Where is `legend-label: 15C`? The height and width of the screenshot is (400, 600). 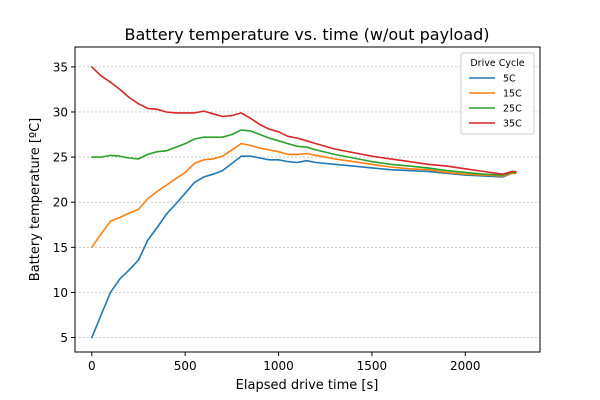
legend-label: 15C is located at coordinates (512, 94).